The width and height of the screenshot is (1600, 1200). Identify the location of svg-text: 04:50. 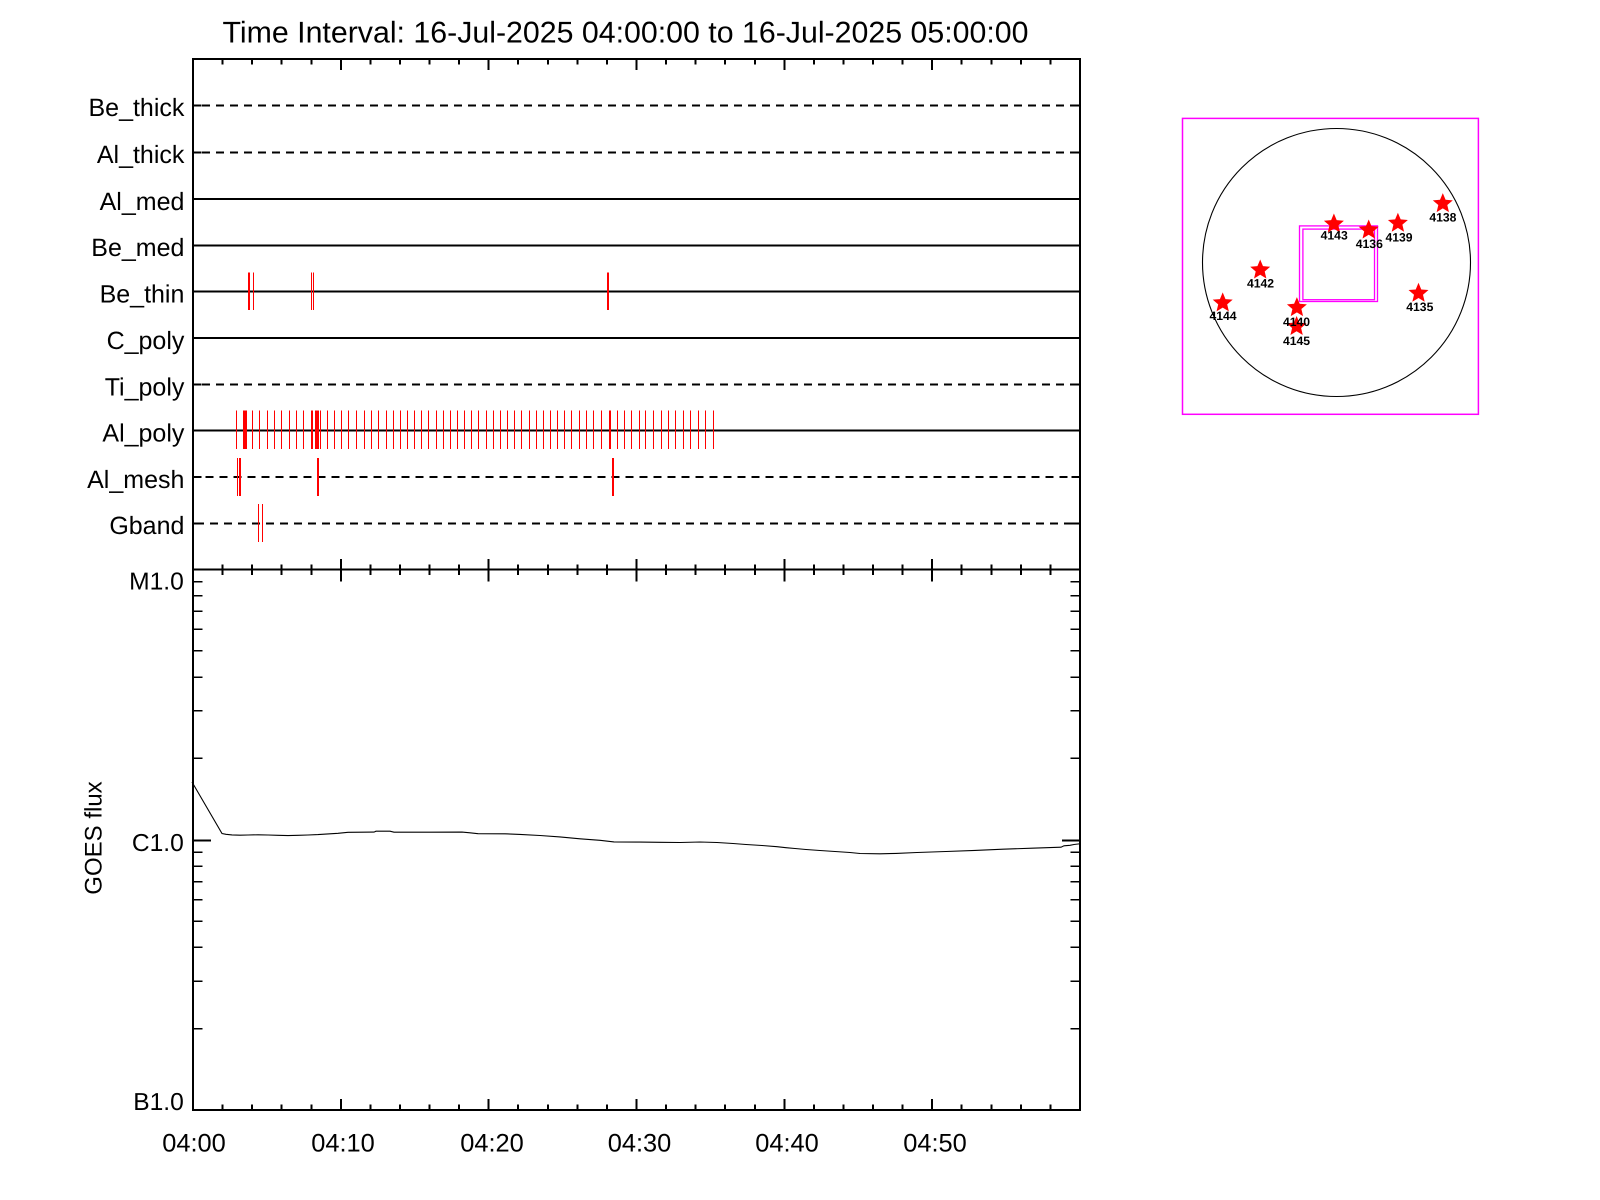
(935, 1144).